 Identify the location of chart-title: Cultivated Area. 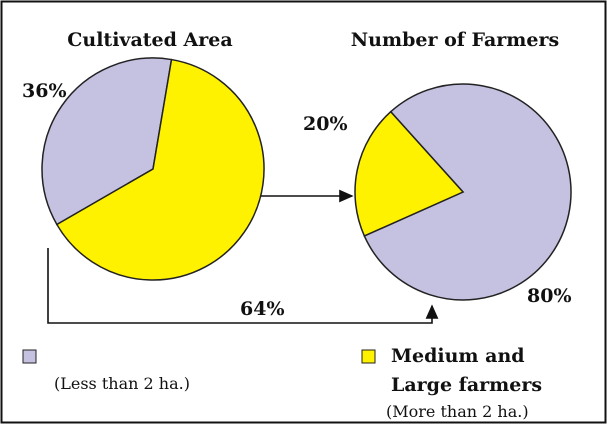
(149, 40).